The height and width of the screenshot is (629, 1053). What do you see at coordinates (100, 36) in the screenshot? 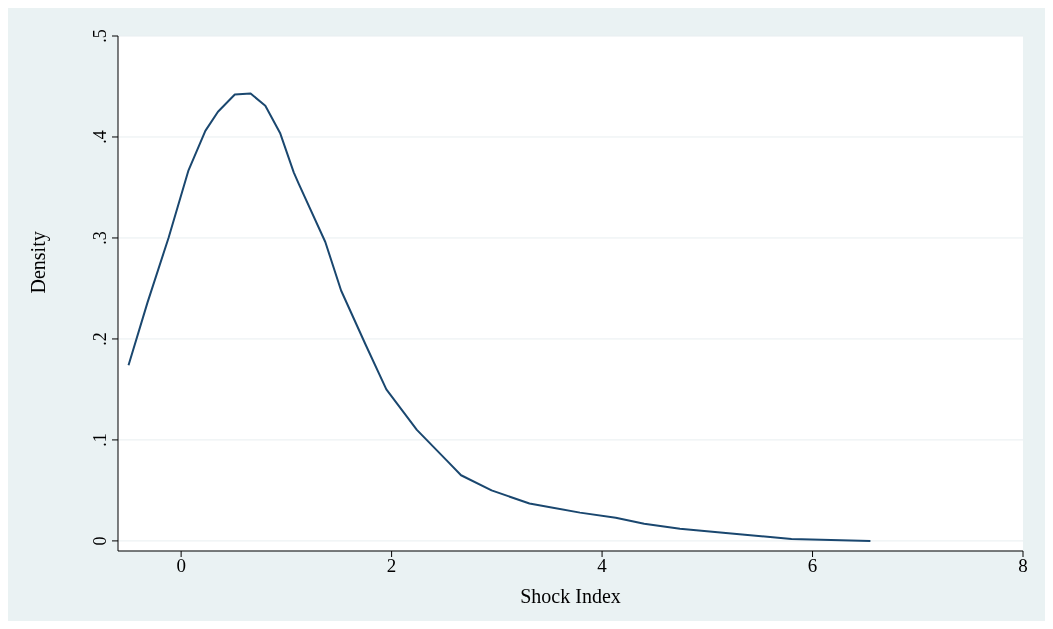
I see `y-tick-label: .5` at bounding box center [100, 36].